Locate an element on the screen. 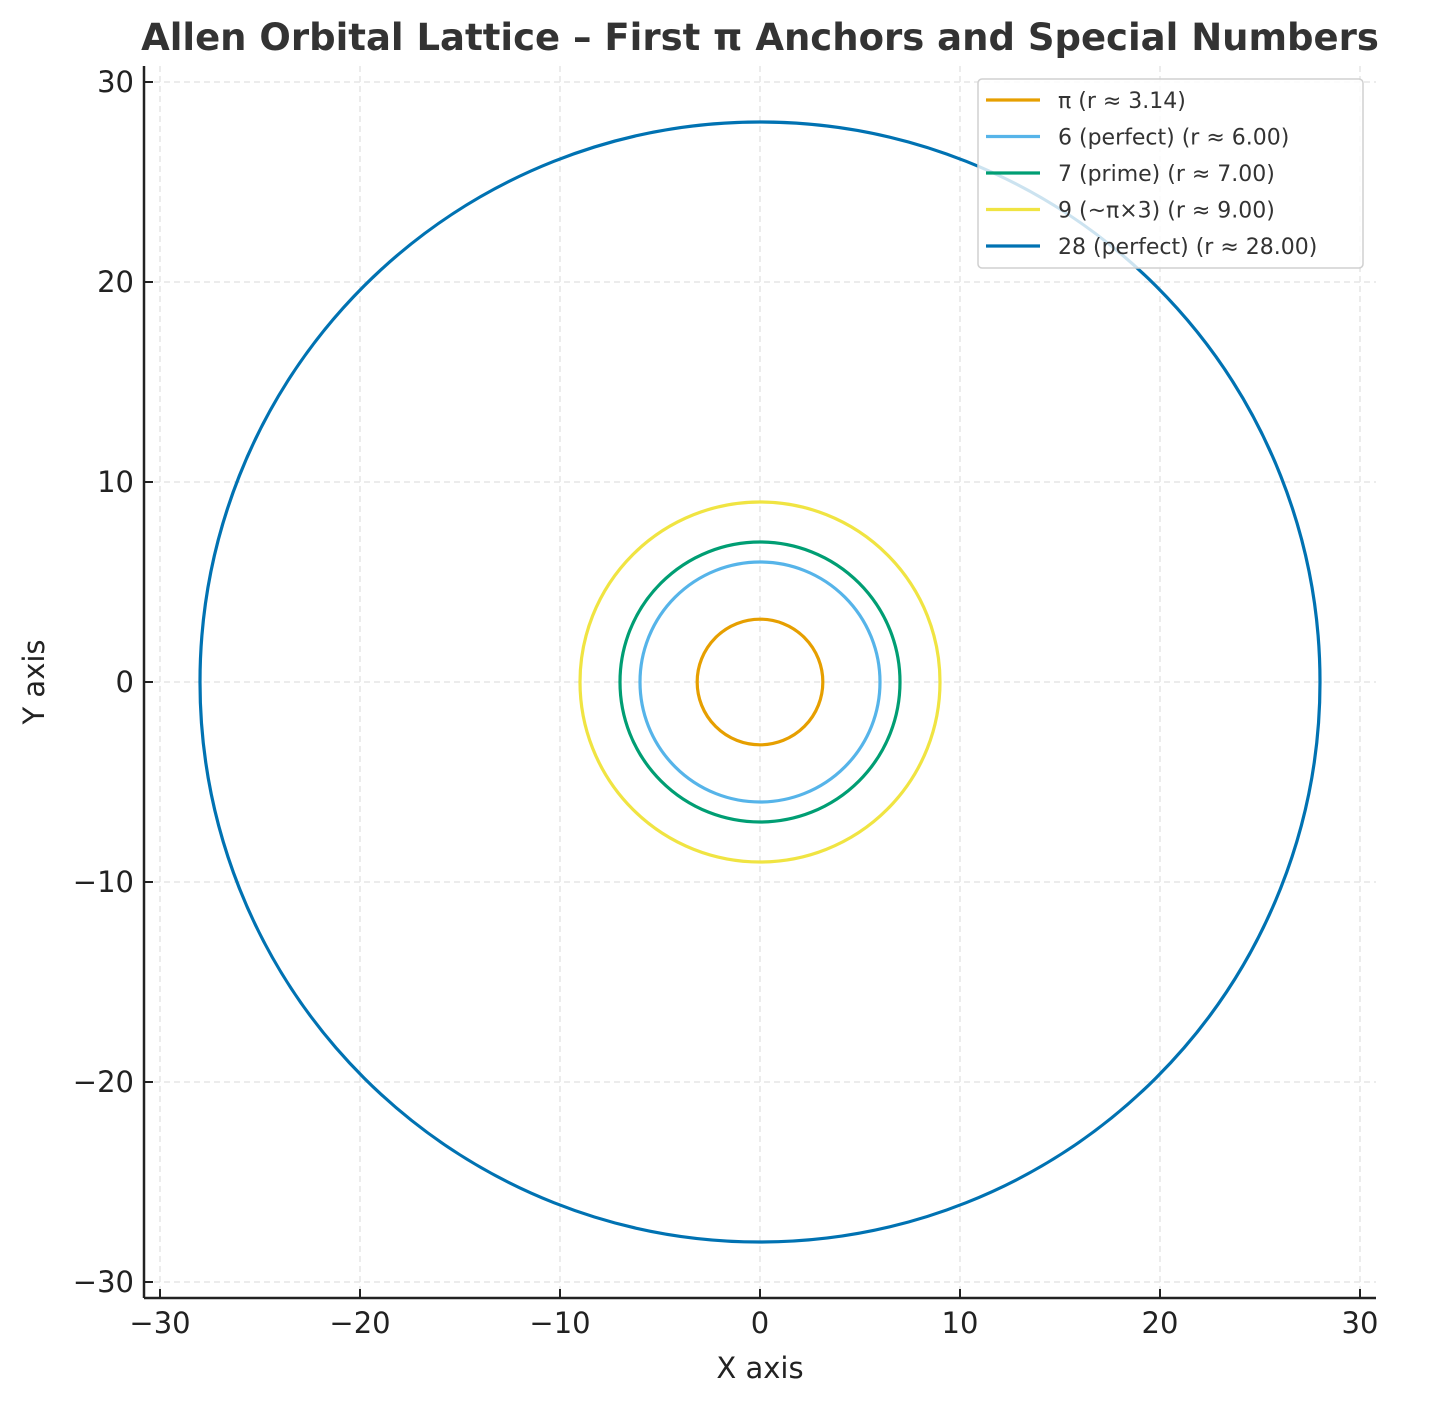  x-tick-label: 20 is located at coordinates (1160, 1323).